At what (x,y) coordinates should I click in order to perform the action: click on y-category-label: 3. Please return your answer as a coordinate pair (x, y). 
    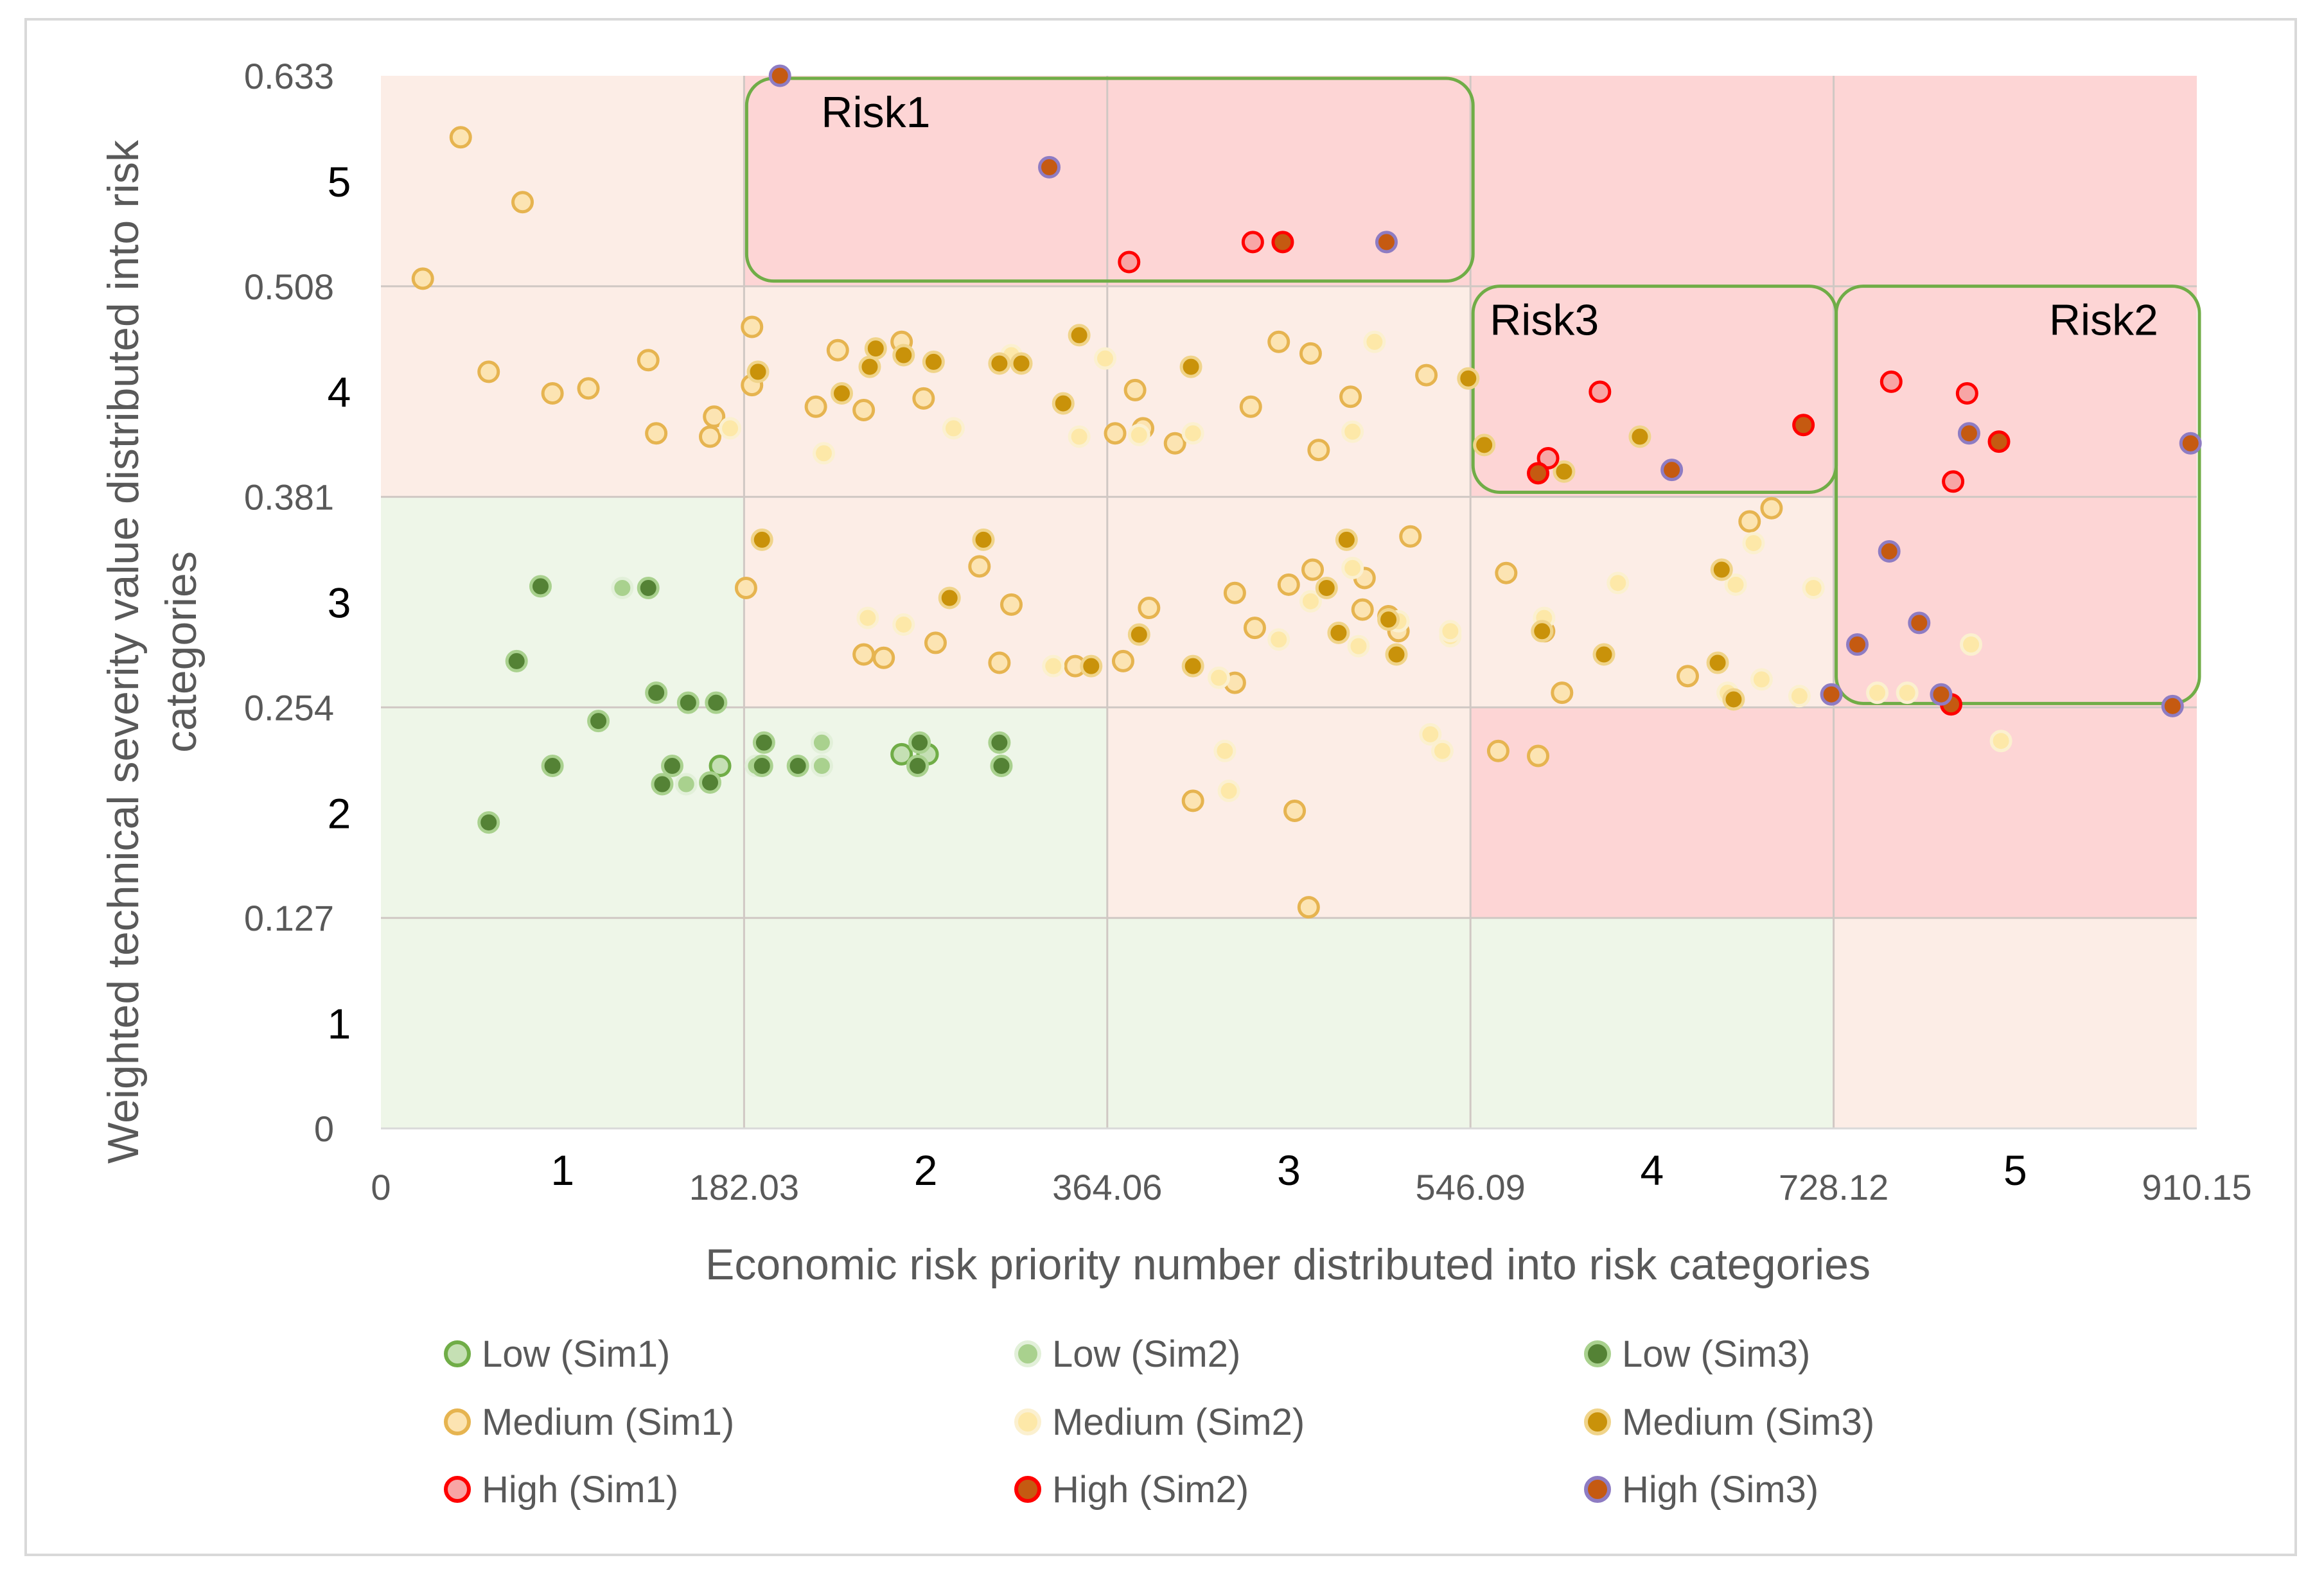
    Looking at the image, I should click on (339, 603).